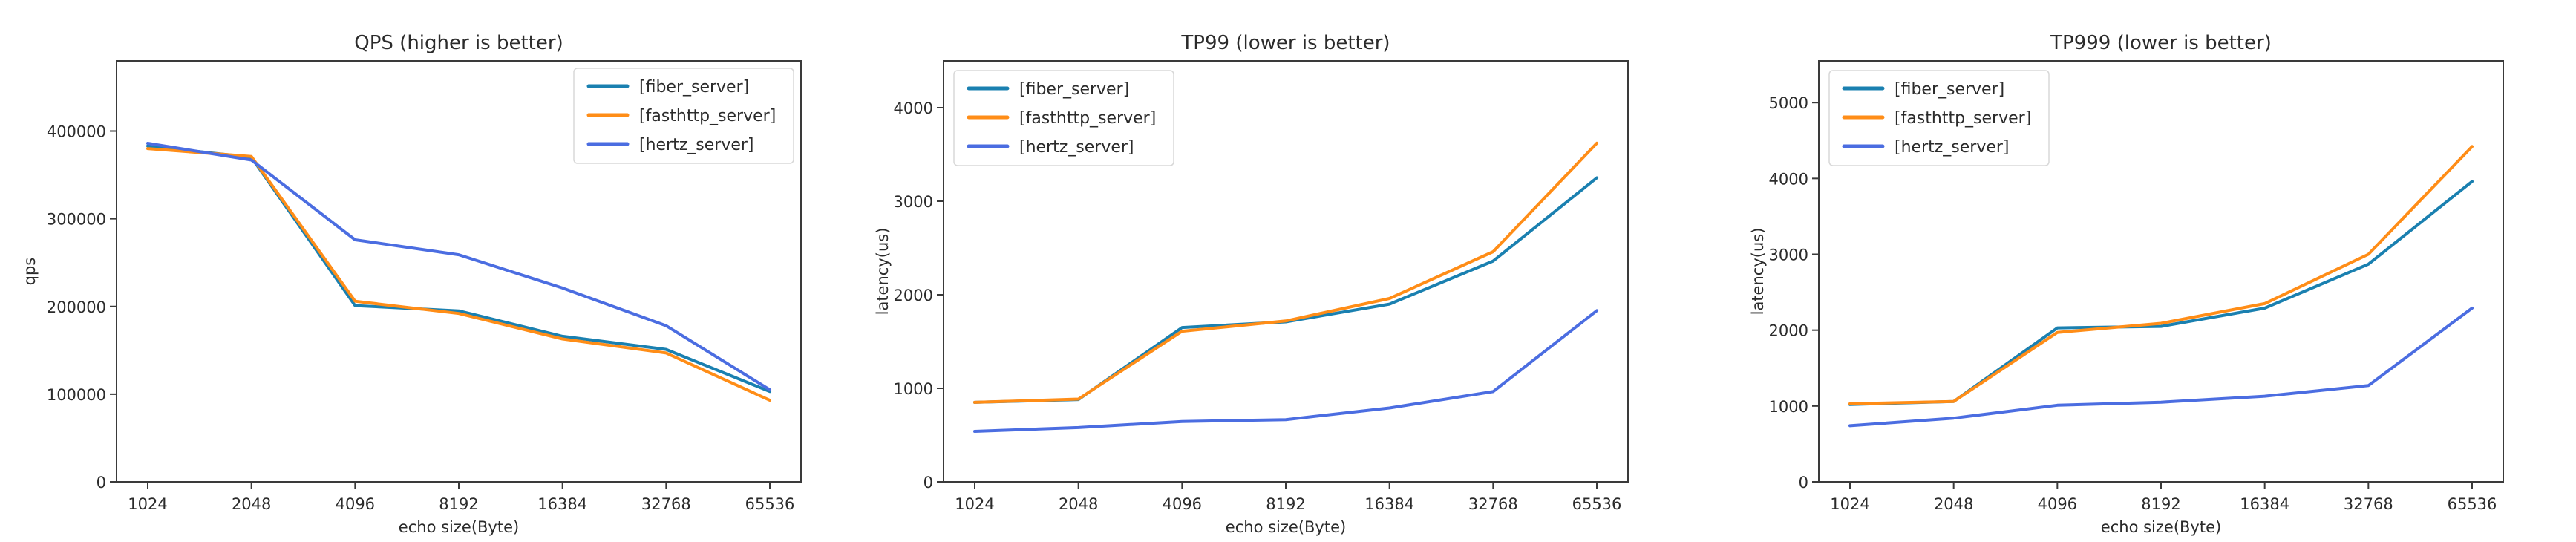  I want to click on y-tick-label: 400000, so click(76, 132).